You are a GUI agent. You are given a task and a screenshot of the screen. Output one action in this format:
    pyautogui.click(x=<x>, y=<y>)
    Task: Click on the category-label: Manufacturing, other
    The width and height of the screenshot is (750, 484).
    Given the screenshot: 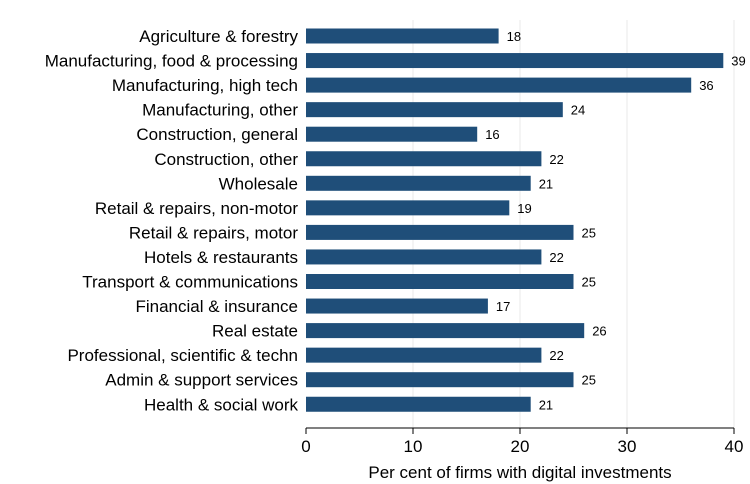 What is the action you would take?
    pyautogui.click(x=220, y=110)
    